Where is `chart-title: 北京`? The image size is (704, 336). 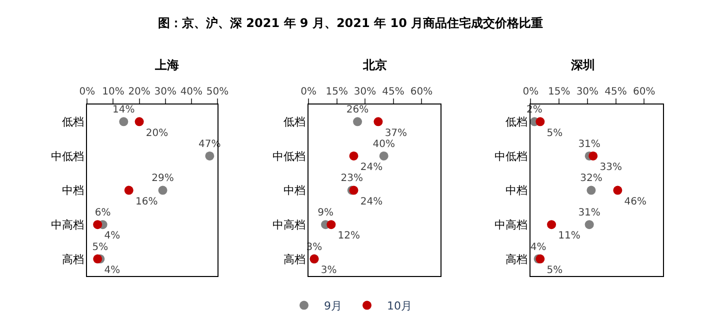 chart-title: 北京 is located at coordinates (374, 65).